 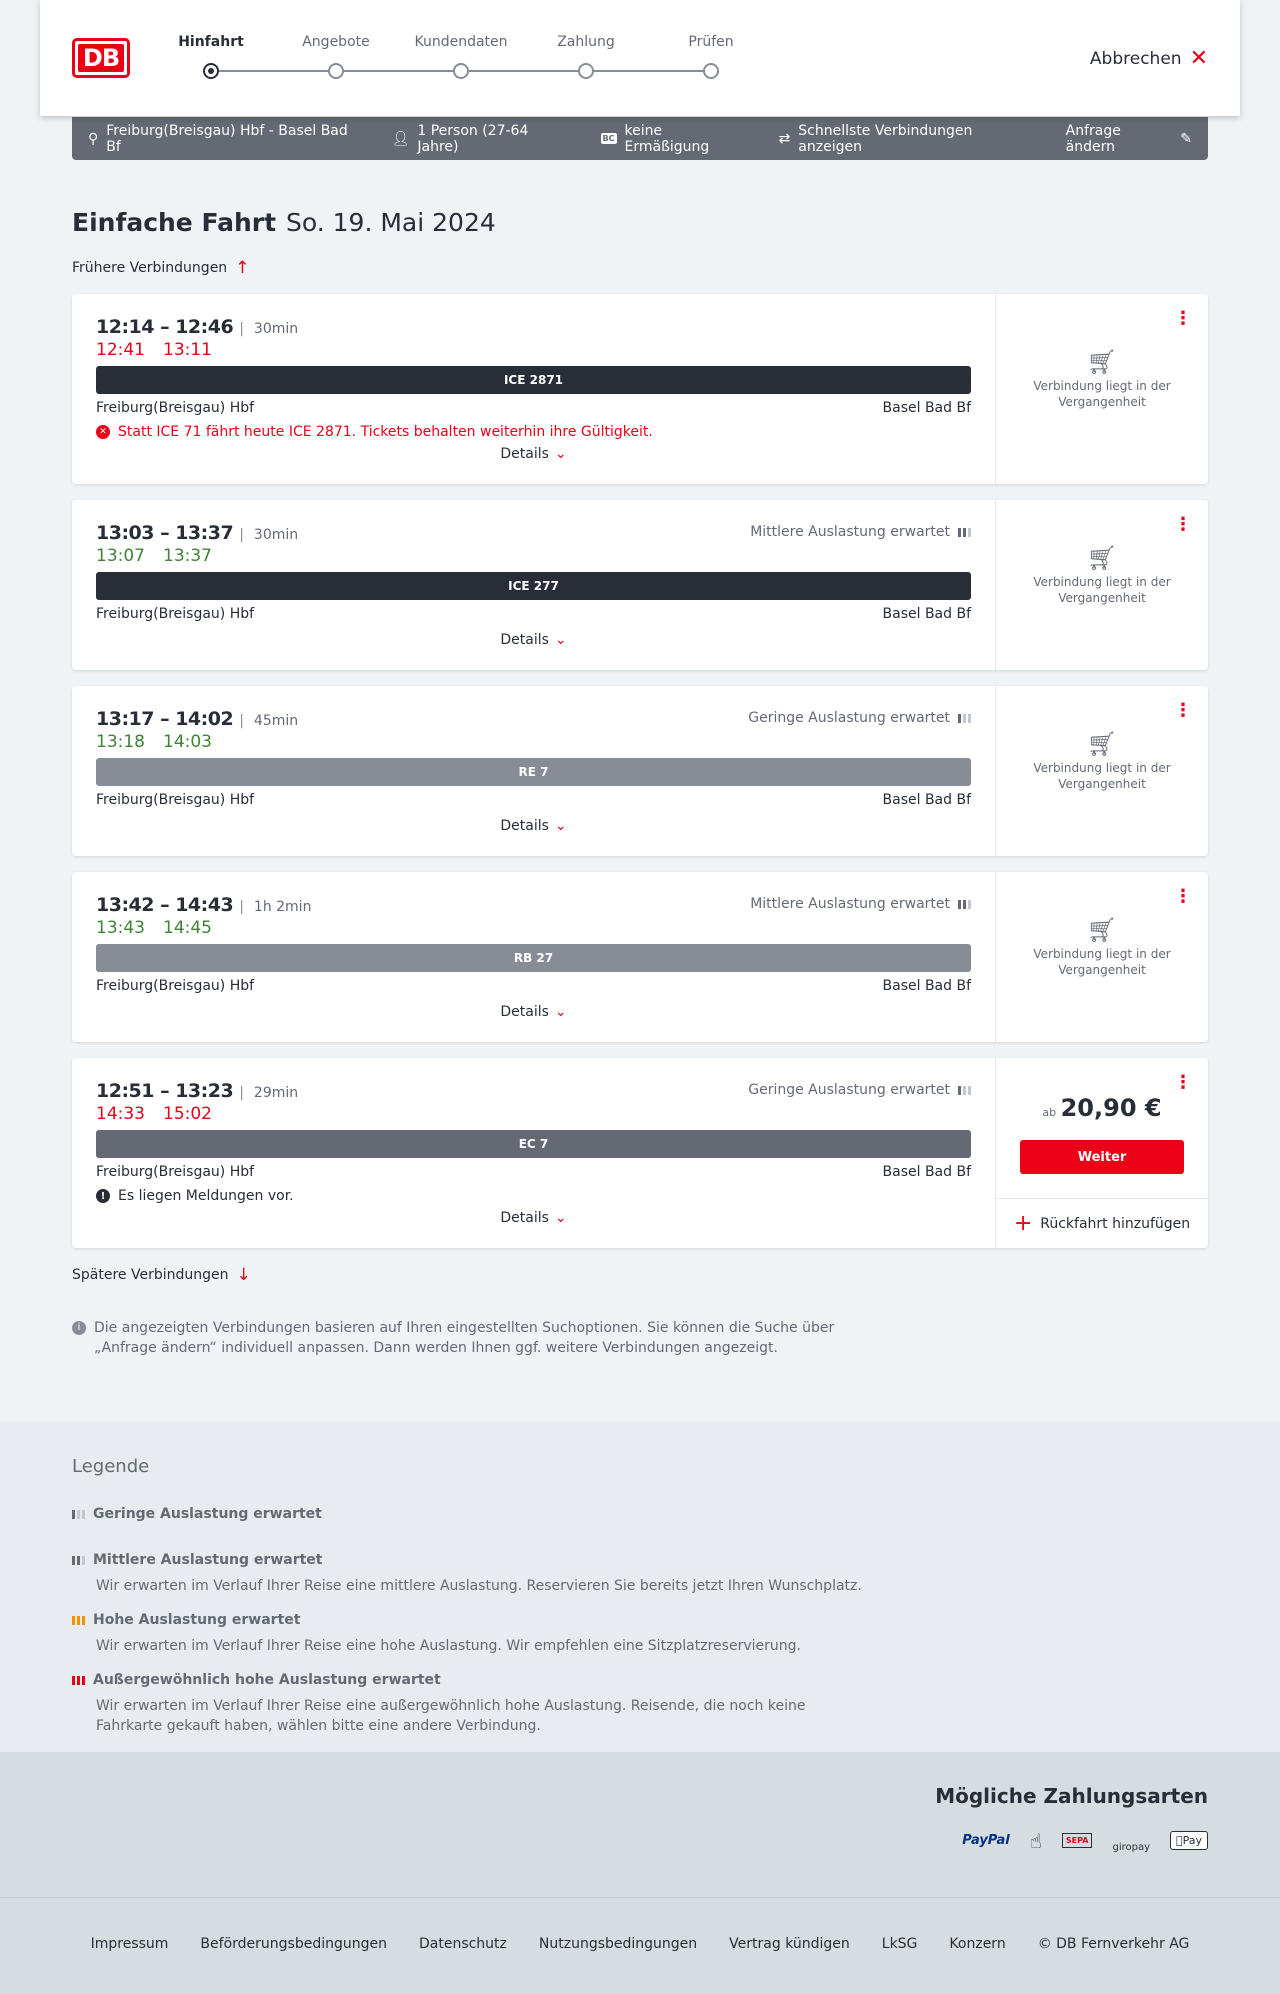 What do you see at coordinates (618, 1944) in the screenshot?
I see `footer-link: Nutzungsbedingungen` at bounding box center [618, 1944].